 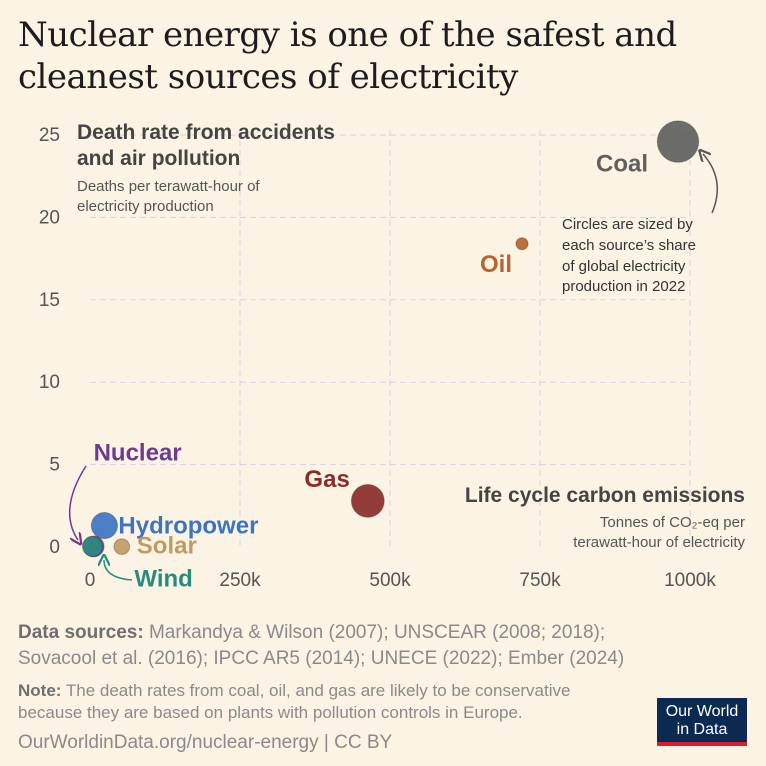 What do you see at coordinates (496, 264) in the screenshot?
I see `oil-label: Oil` at bounding box center [496, 264].